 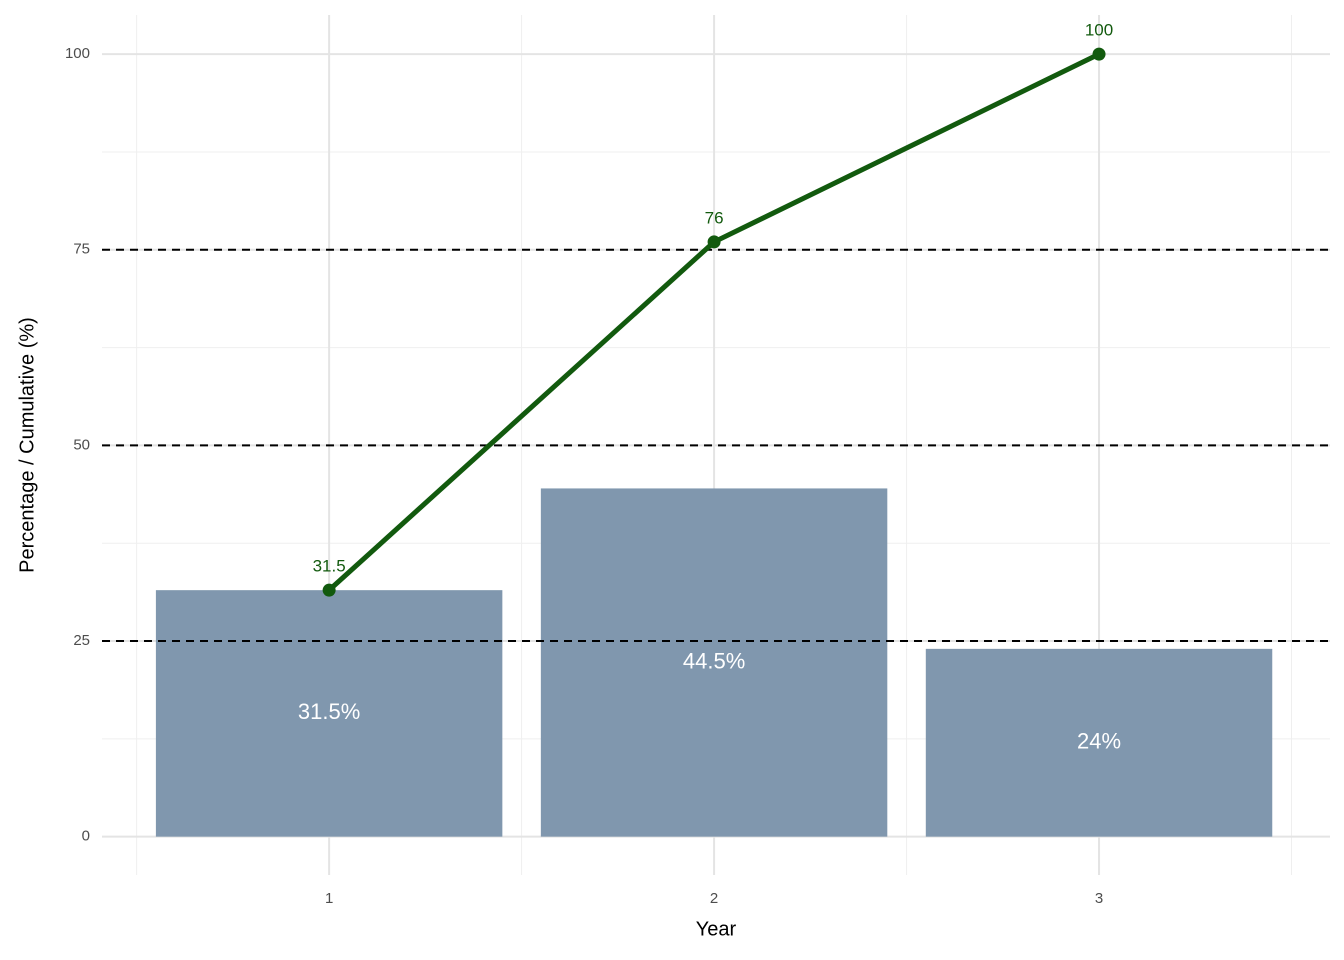 What do you see at coordinates (27, 445) in the screenshot?
I see `y-axis-title: Percentage / Cumulative (%)` at bounding box center [27, 445].